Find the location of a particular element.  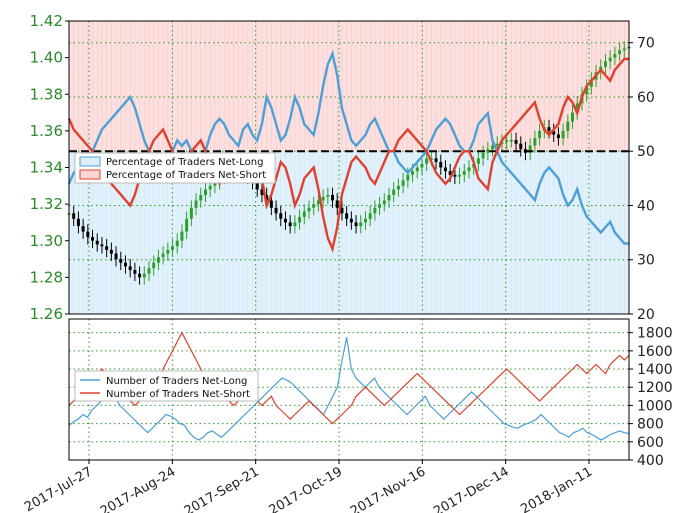

percent-axis-tick-label: 70 is located at coordinates (646, 44).